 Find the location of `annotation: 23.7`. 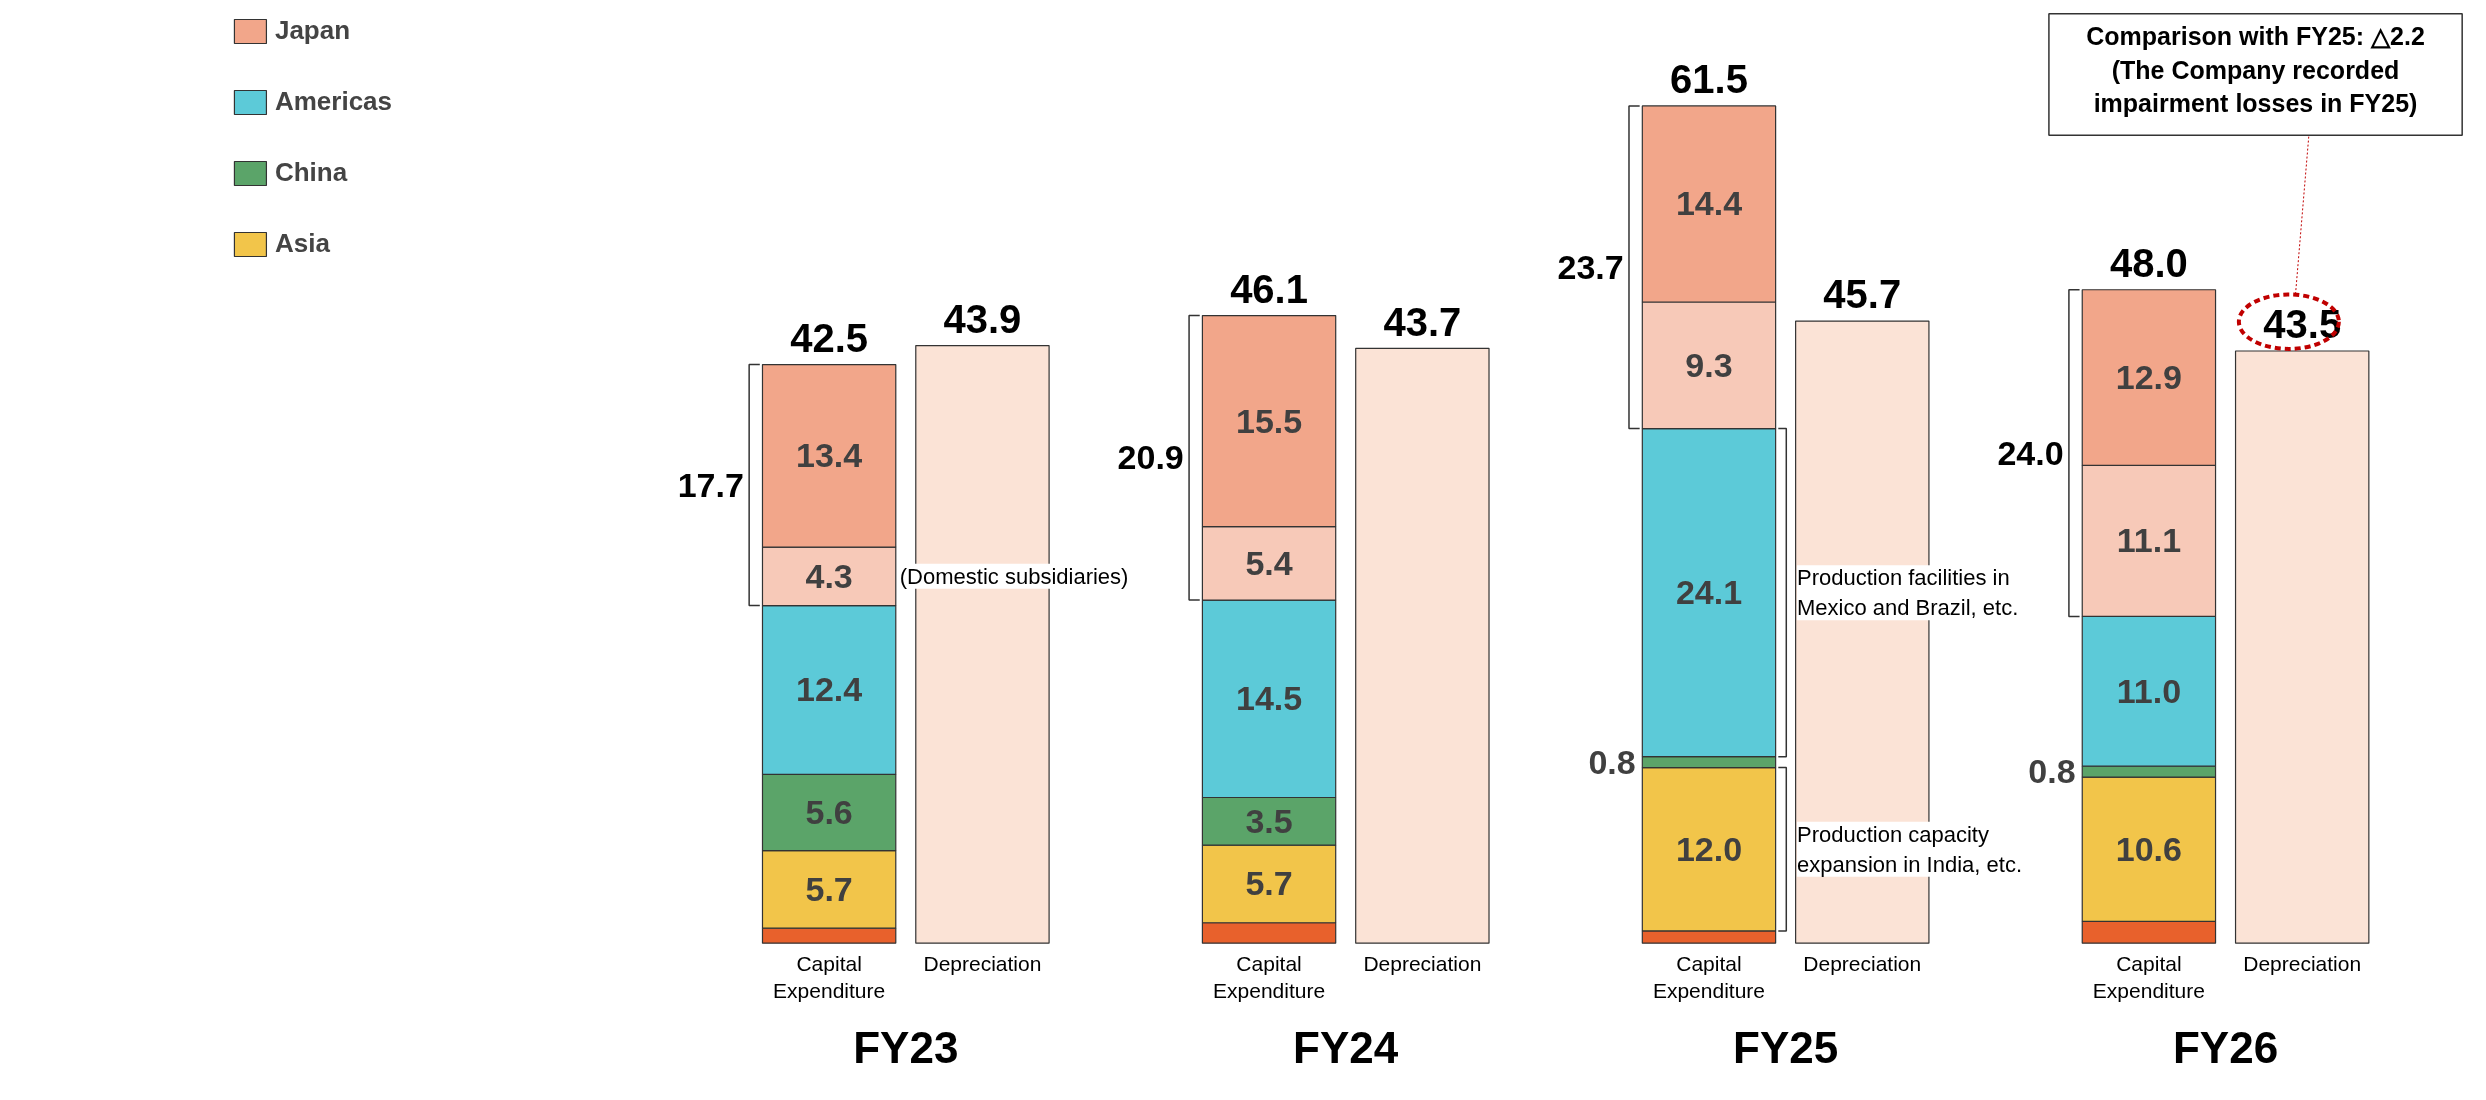

annotation: 23.7 is located at coordinates (1590, 266).